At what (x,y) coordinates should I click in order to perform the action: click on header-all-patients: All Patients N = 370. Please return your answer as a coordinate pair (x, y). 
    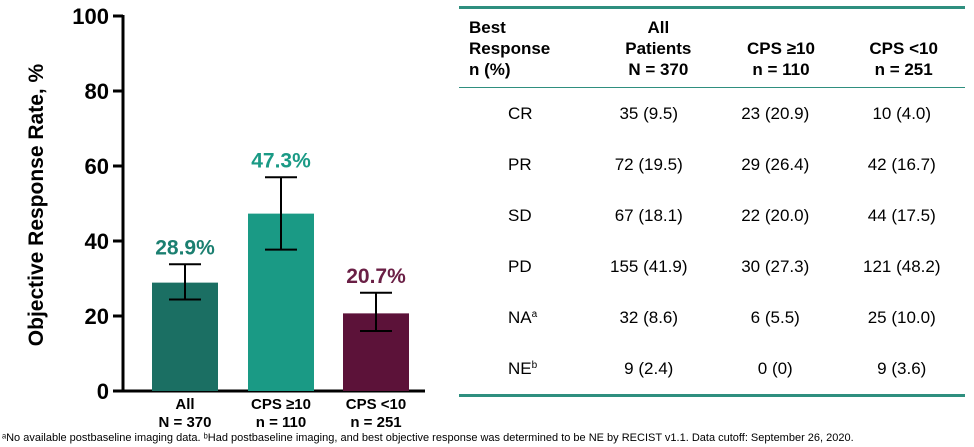
    Looking at the image, I should click on (658, 48).